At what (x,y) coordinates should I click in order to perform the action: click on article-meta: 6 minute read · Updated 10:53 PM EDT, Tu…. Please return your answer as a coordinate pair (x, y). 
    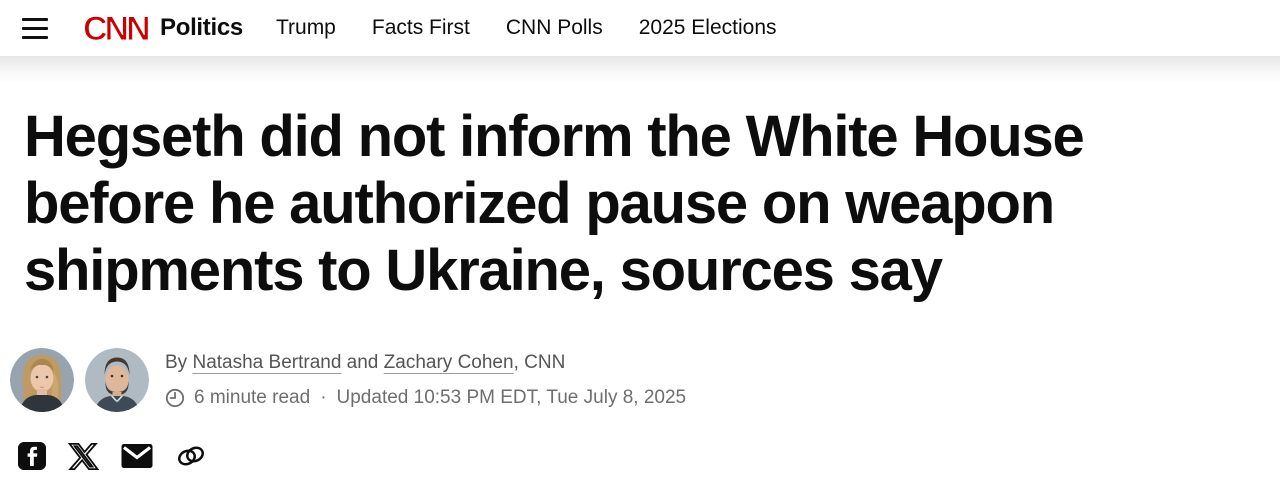
    Looking at the image, I should click on (425, 398).